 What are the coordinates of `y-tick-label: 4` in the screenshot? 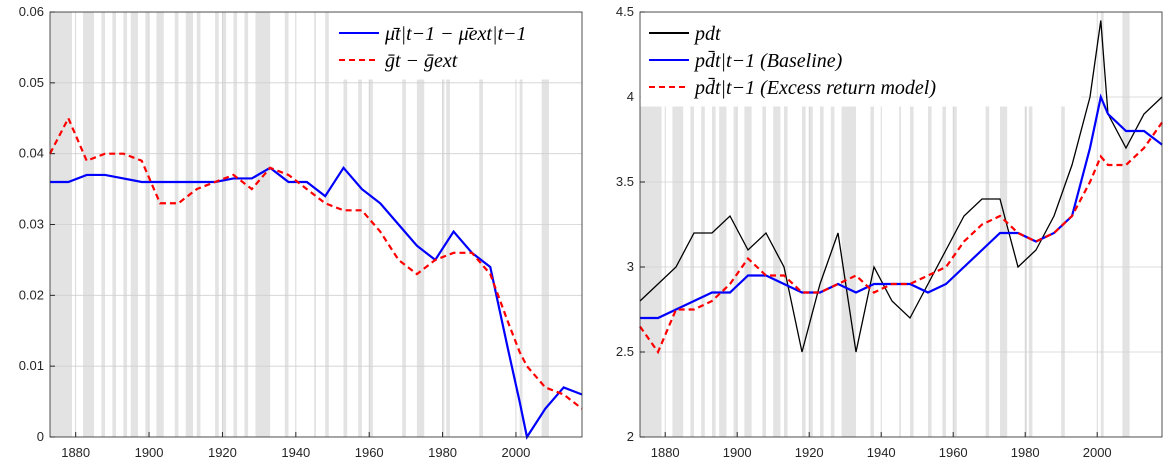 It's located at (630, 96).